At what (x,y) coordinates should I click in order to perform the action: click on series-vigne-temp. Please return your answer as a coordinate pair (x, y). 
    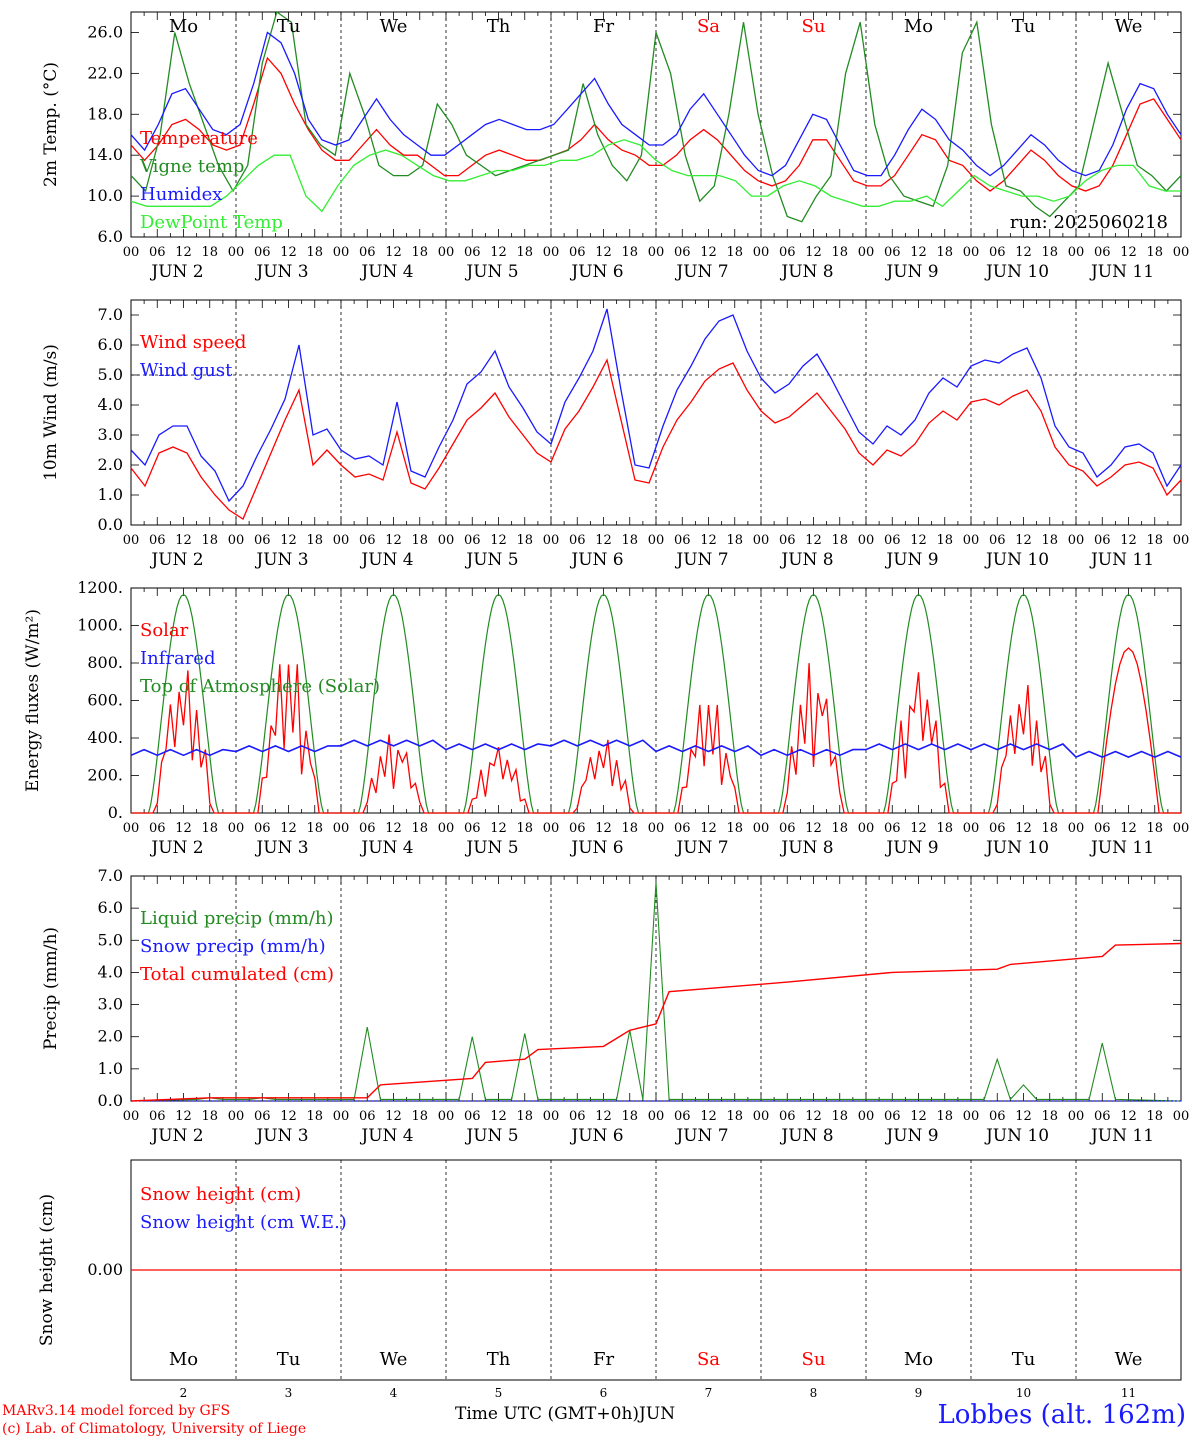
    Looking at the image, I should click on (656, 116).